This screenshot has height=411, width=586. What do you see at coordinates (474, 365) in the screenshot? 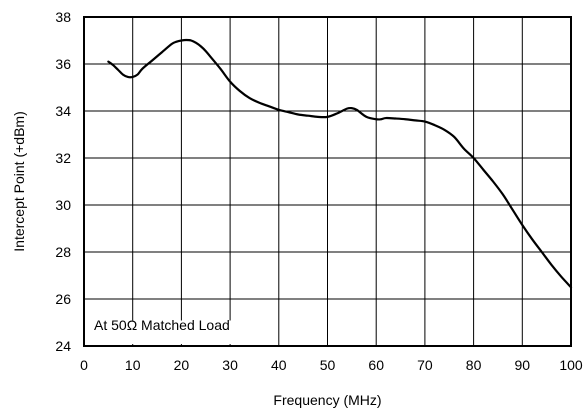
I see `x-tick-label-8: 80` at bounding box center [474, 365].